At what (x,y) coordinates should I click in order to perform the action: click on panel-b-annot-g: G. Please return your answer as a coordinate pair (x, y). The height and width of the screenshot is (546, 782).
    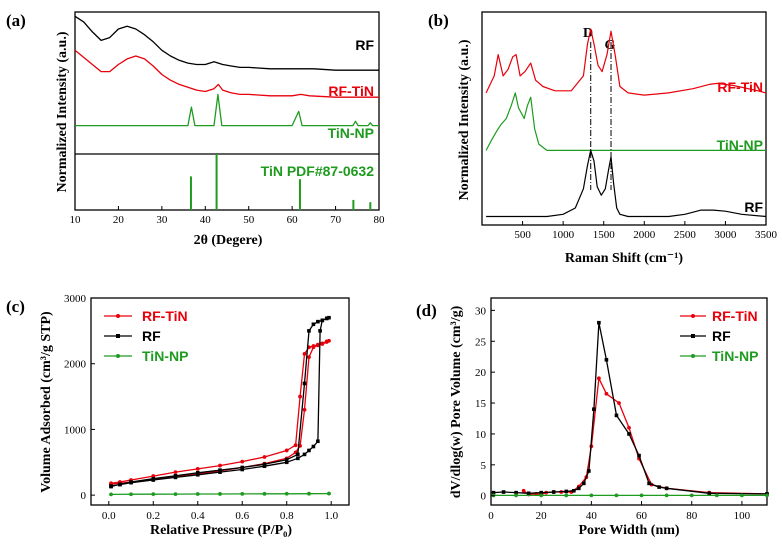
    Looking at the image, I should click on (610, 45).